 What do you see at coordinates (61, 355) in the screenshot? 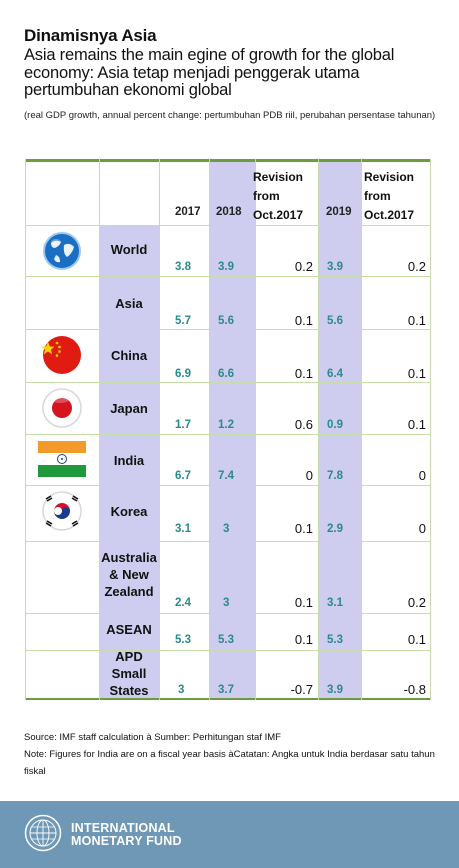
I see `china-flag-icon` at bounding box center [61, 355].